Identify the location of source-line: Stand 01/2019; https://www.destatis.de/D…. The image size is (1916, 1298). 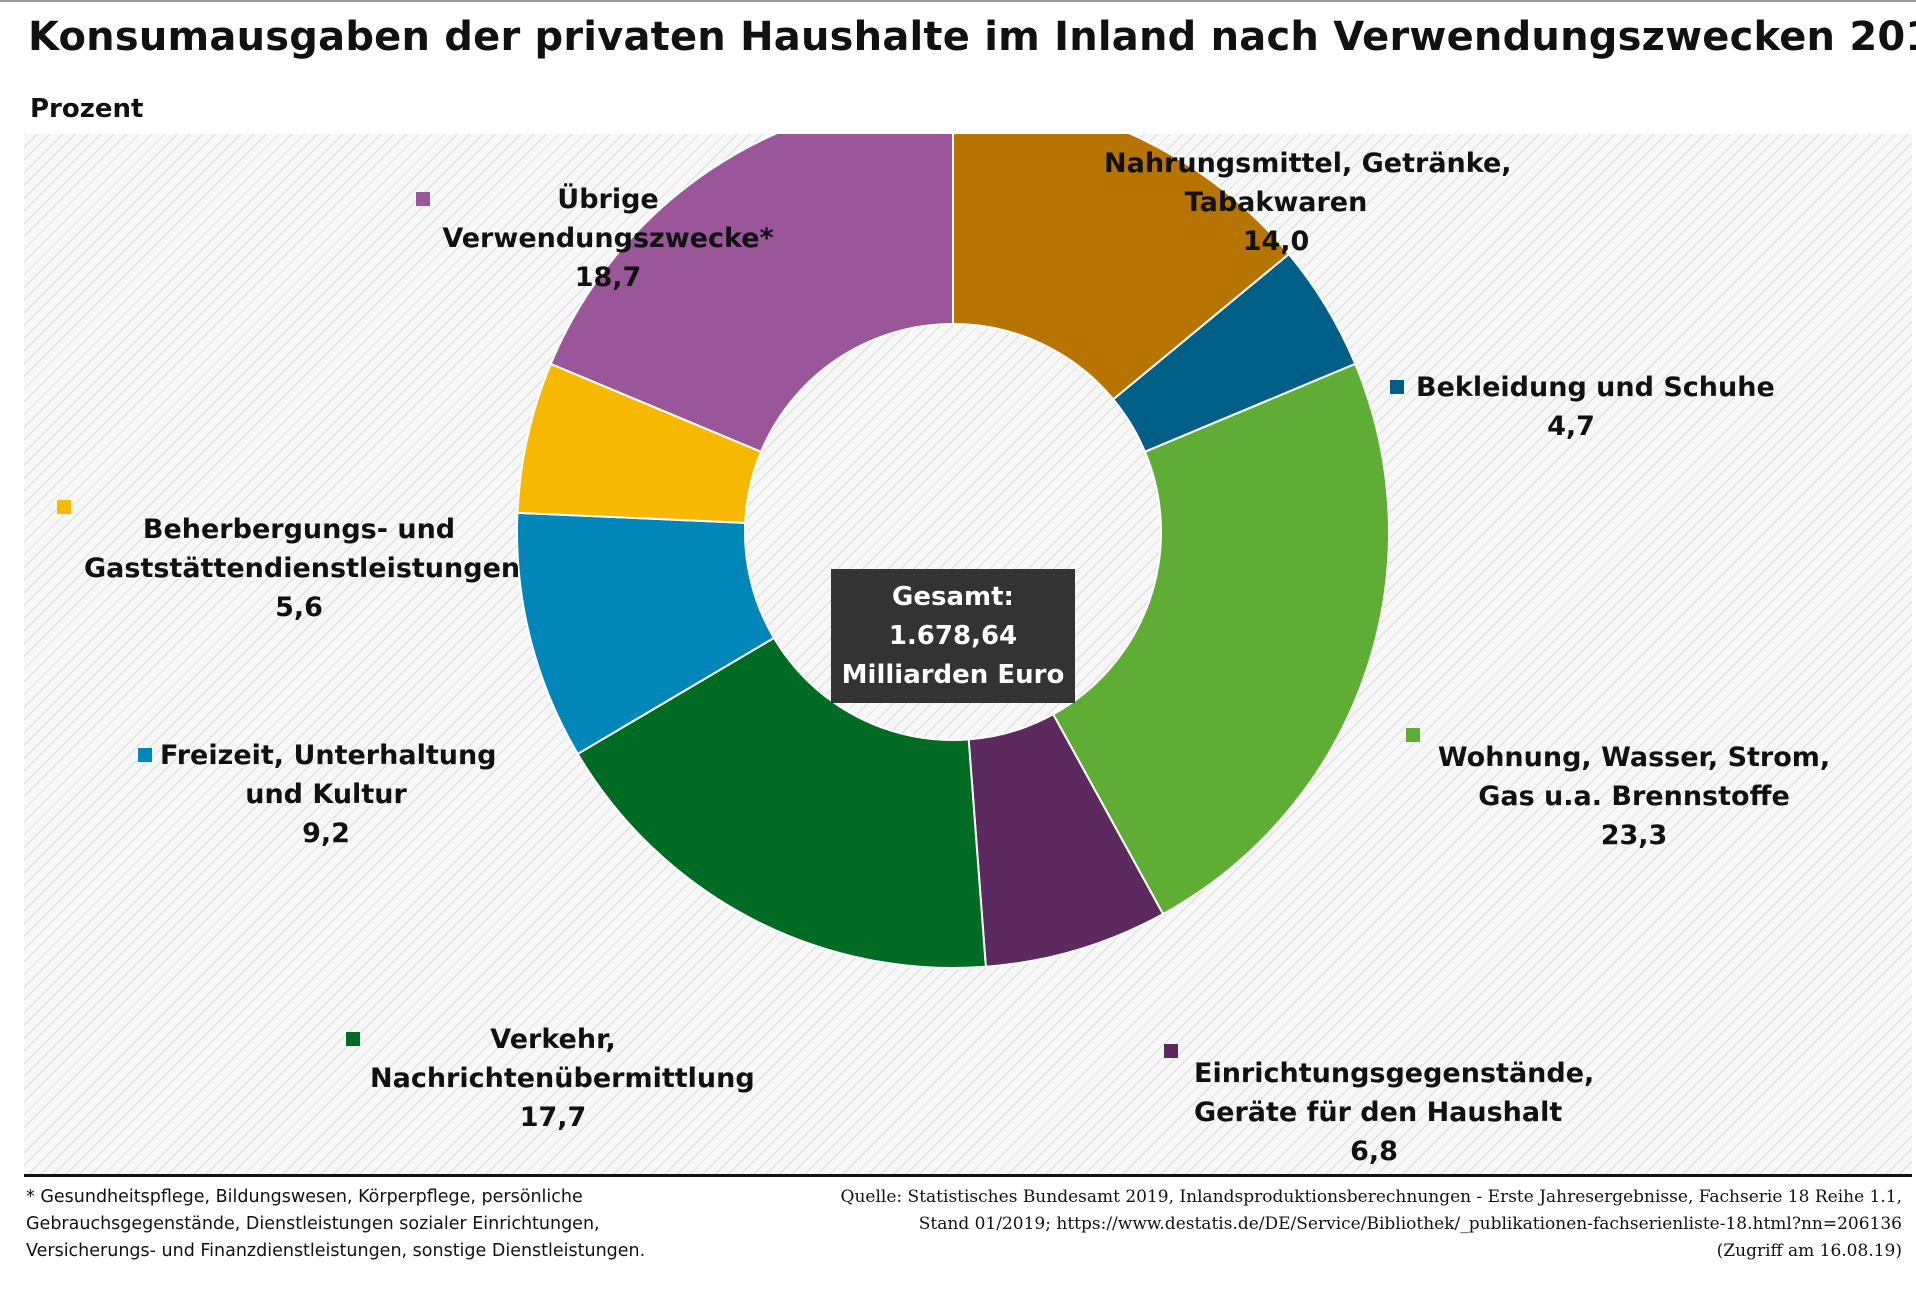
(1410, 1224).